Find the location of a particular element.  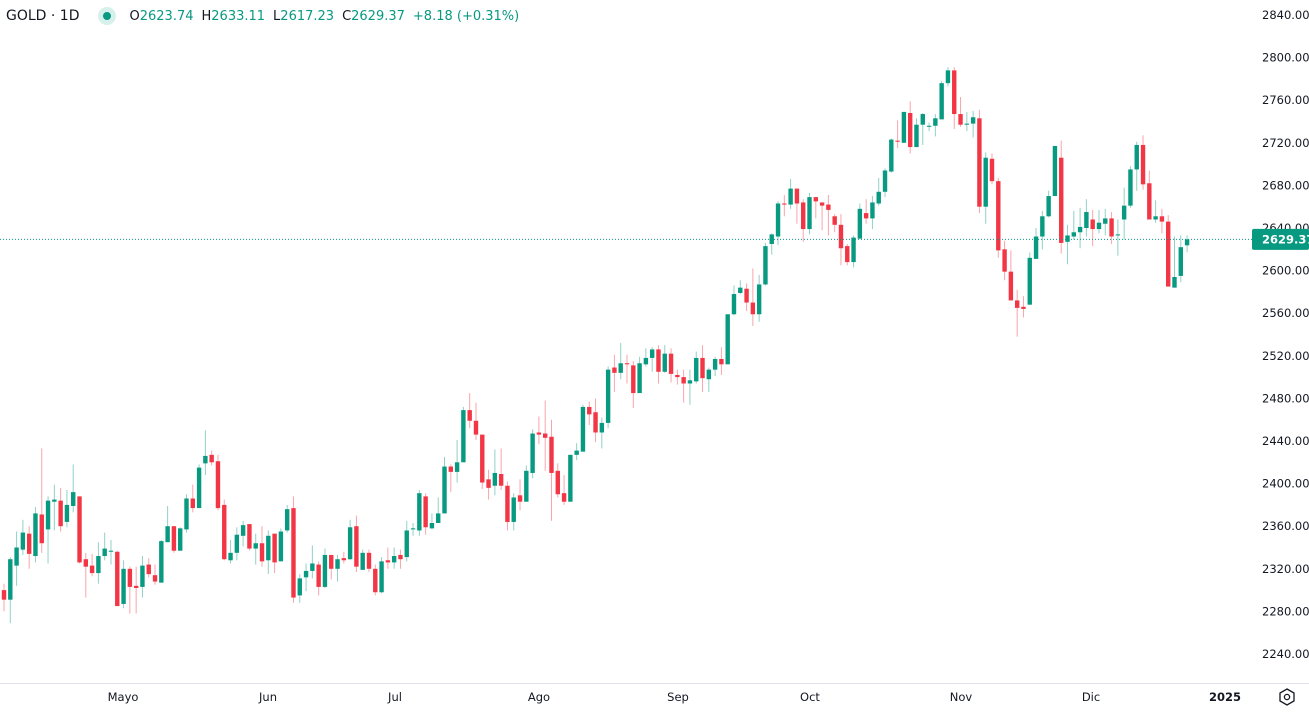

y-tick-label: 2520.00 is located at coordinates (1285, 356).